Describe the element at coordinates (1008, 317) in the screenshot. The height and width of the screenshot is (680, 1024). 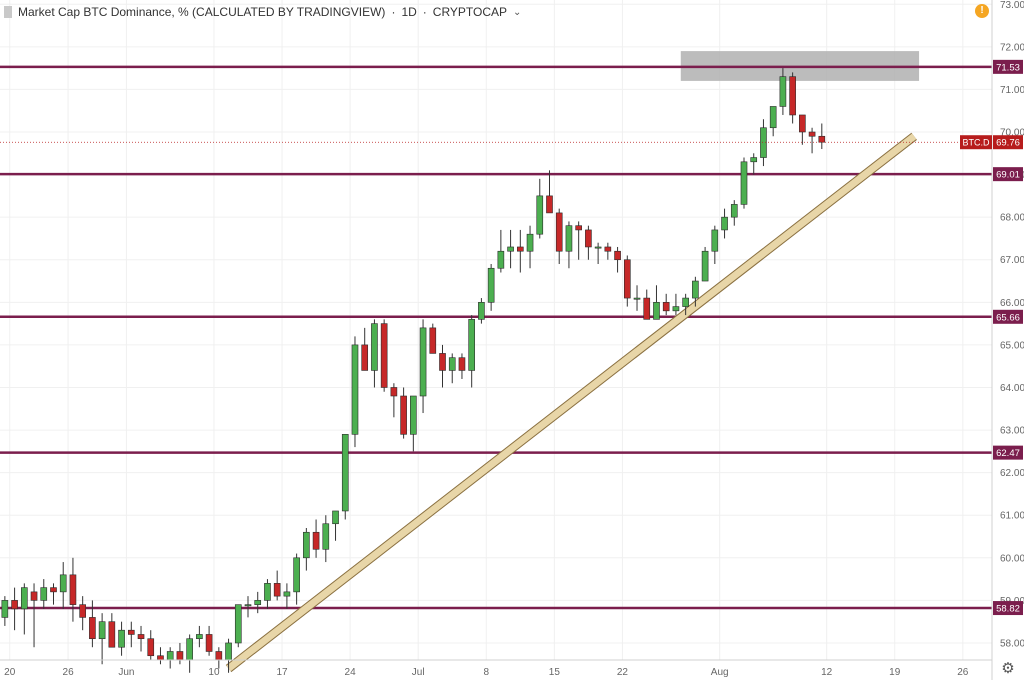
I see `level-label: 65.66` at that location.